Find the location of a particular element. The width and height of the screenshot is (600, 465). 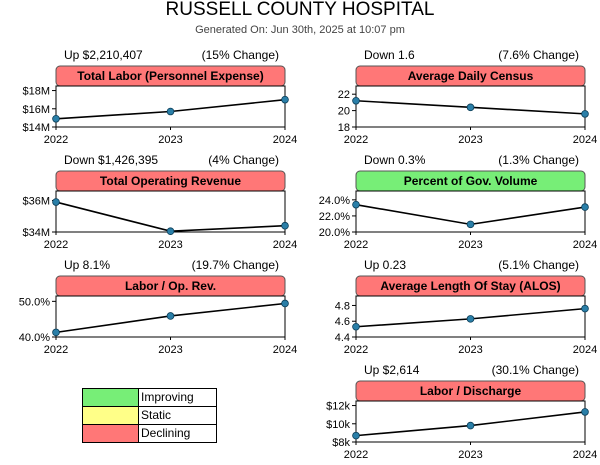

chart-title: Total Operating Revenue is located at coordinates (170, 181).